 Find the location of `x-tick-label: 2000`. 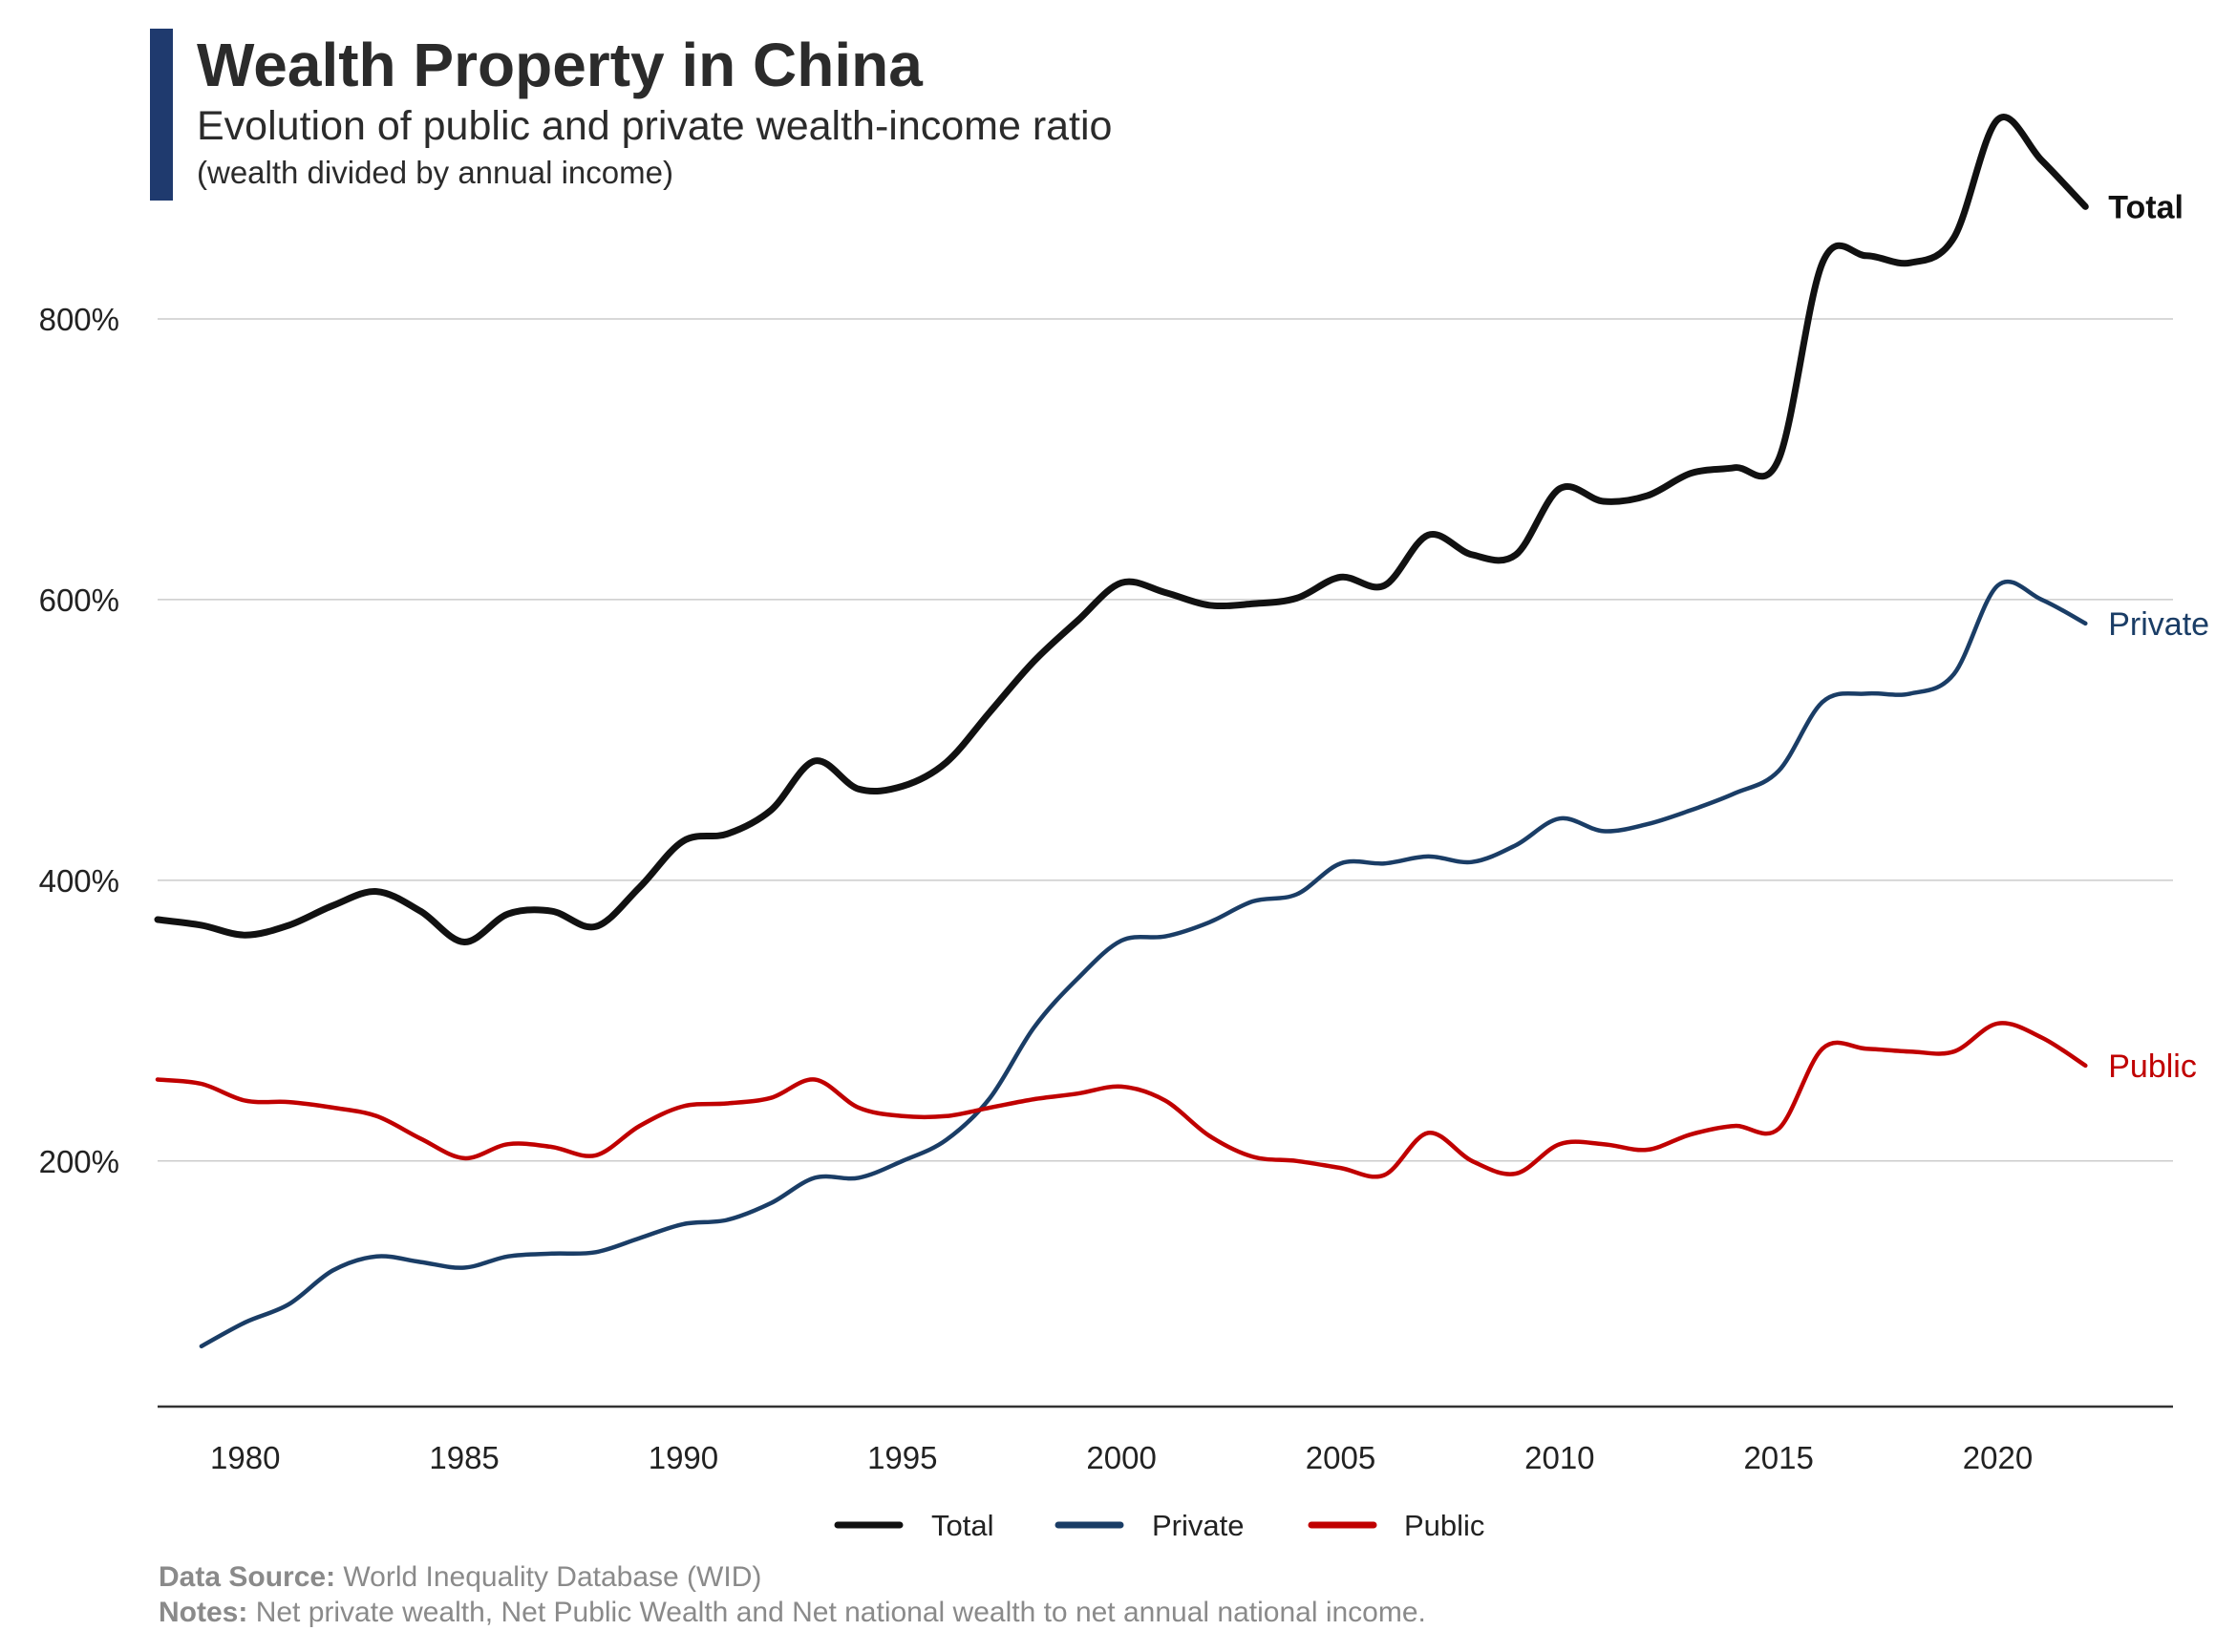

x-tick-label: 2000 is located at coordinates (1121, 1457).